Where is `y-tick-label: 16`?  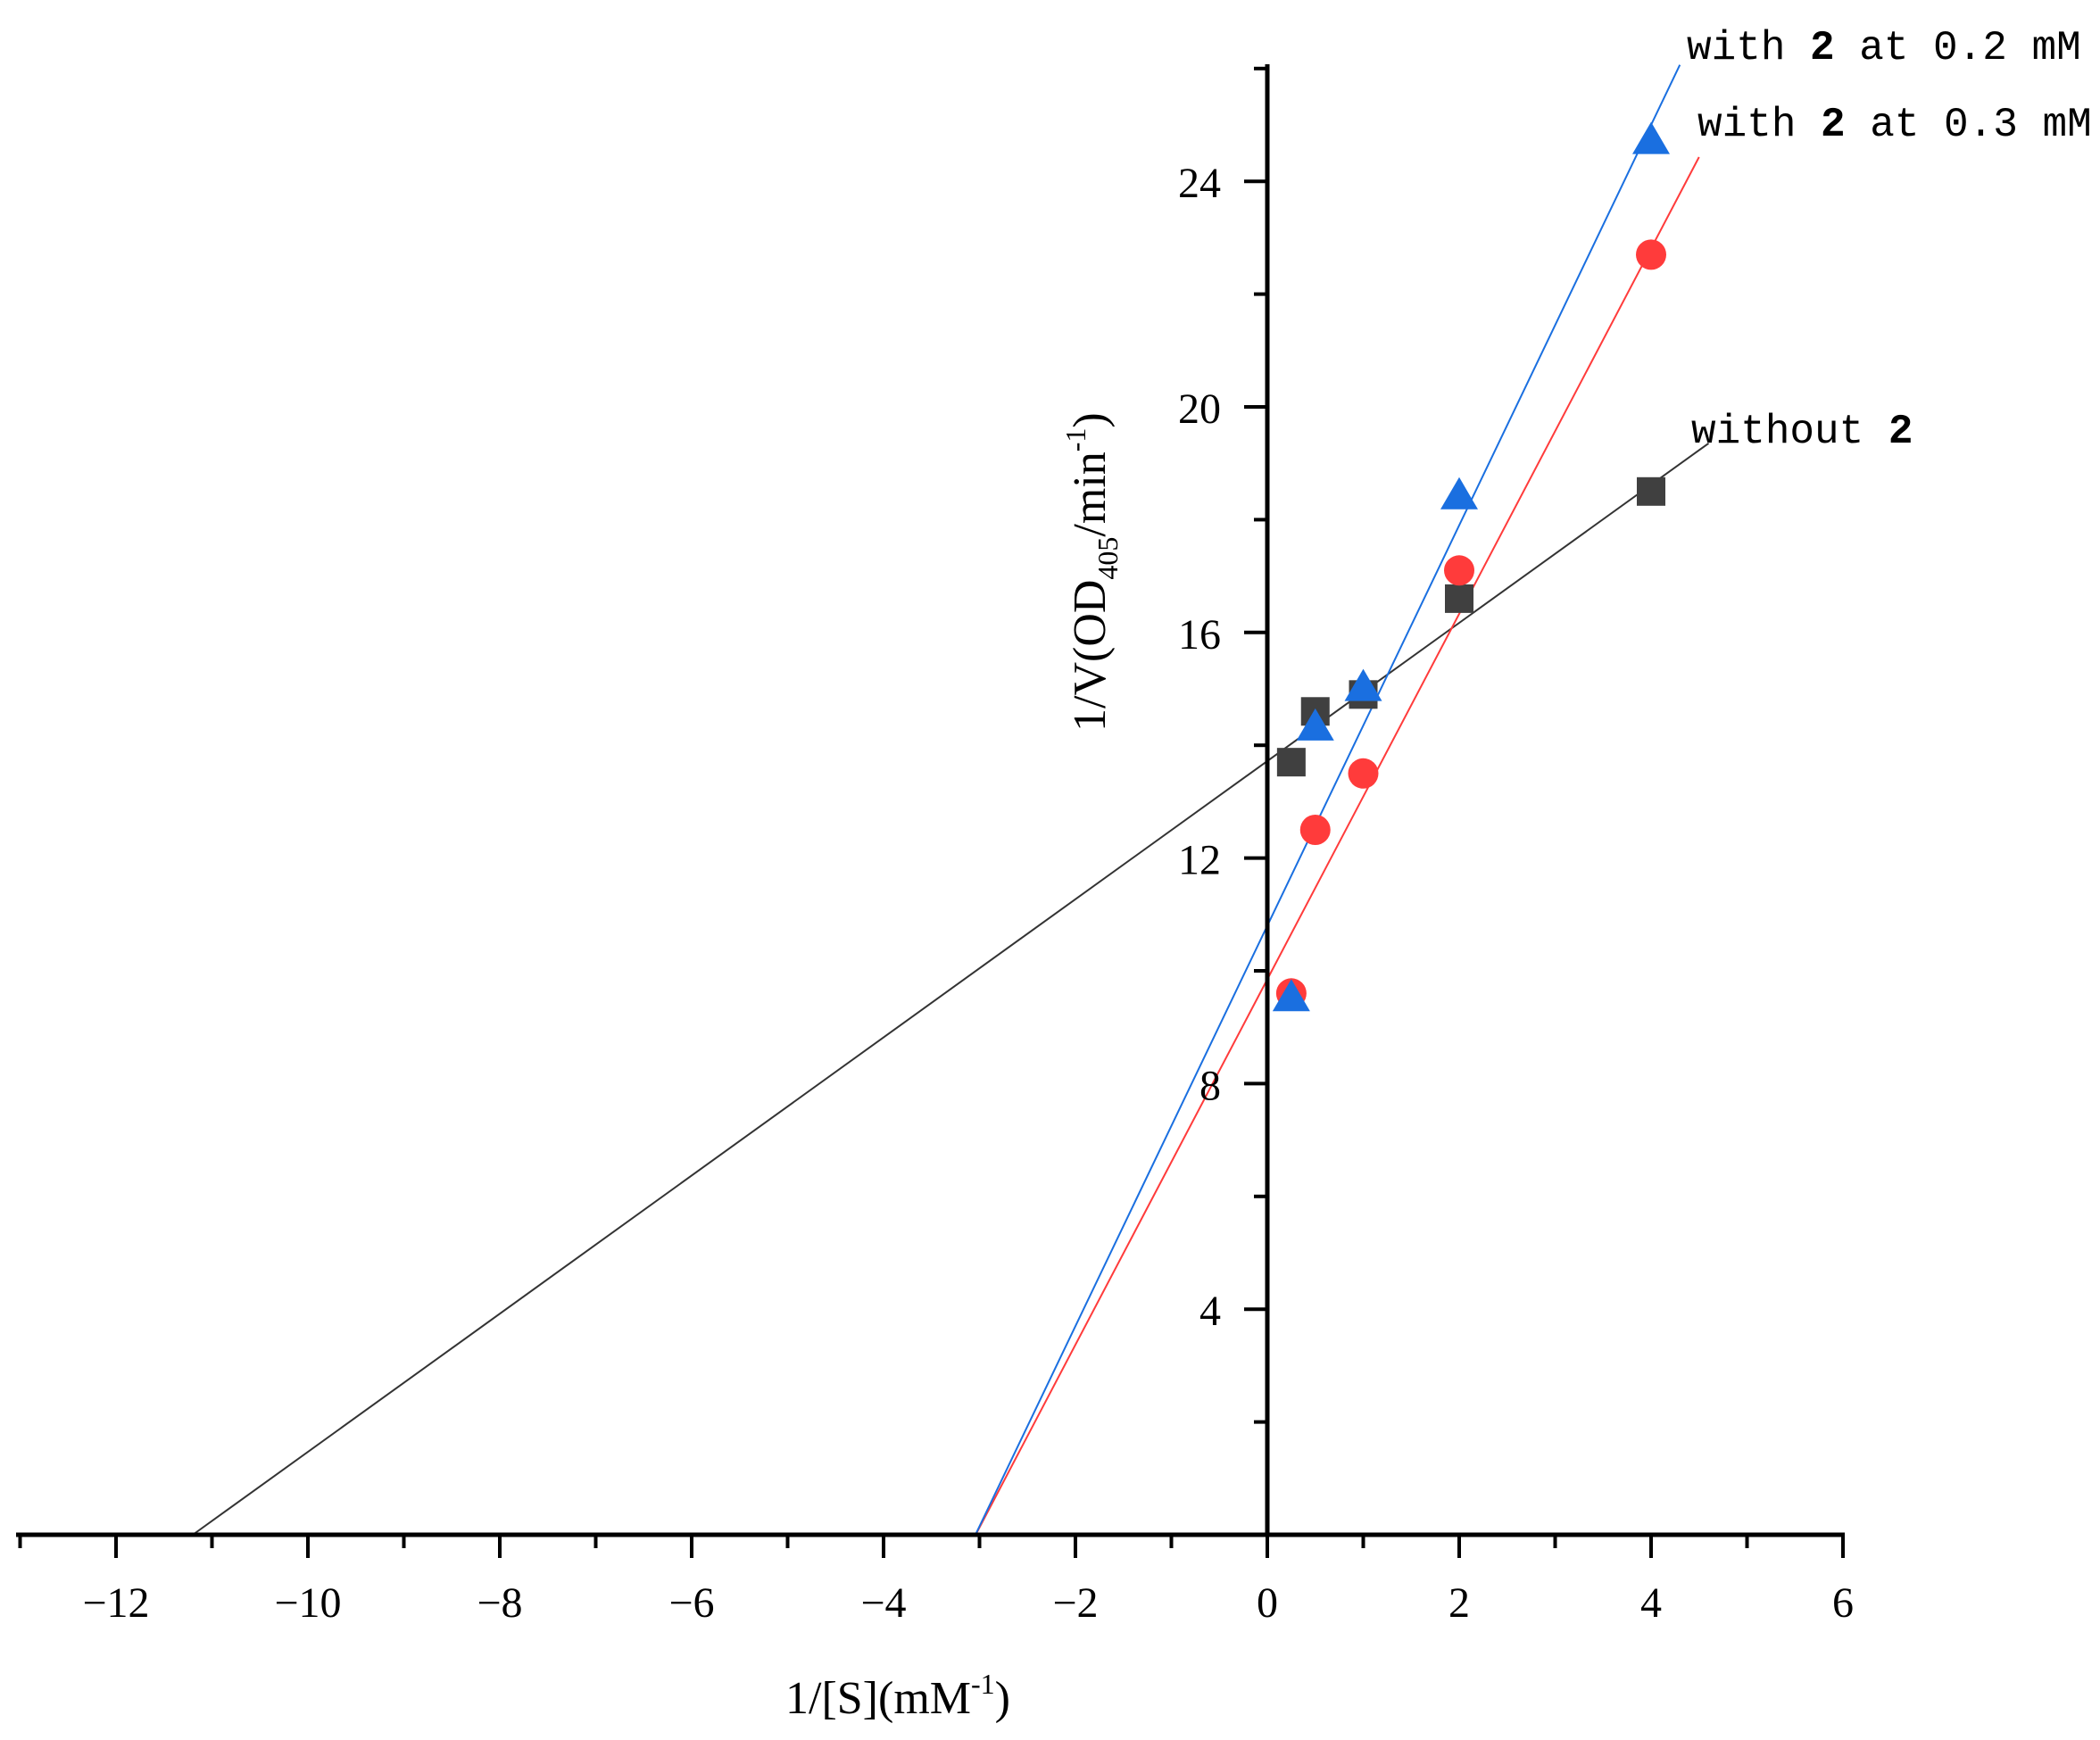
y-tick-label: 16 is located at coordinates (1199, 635).